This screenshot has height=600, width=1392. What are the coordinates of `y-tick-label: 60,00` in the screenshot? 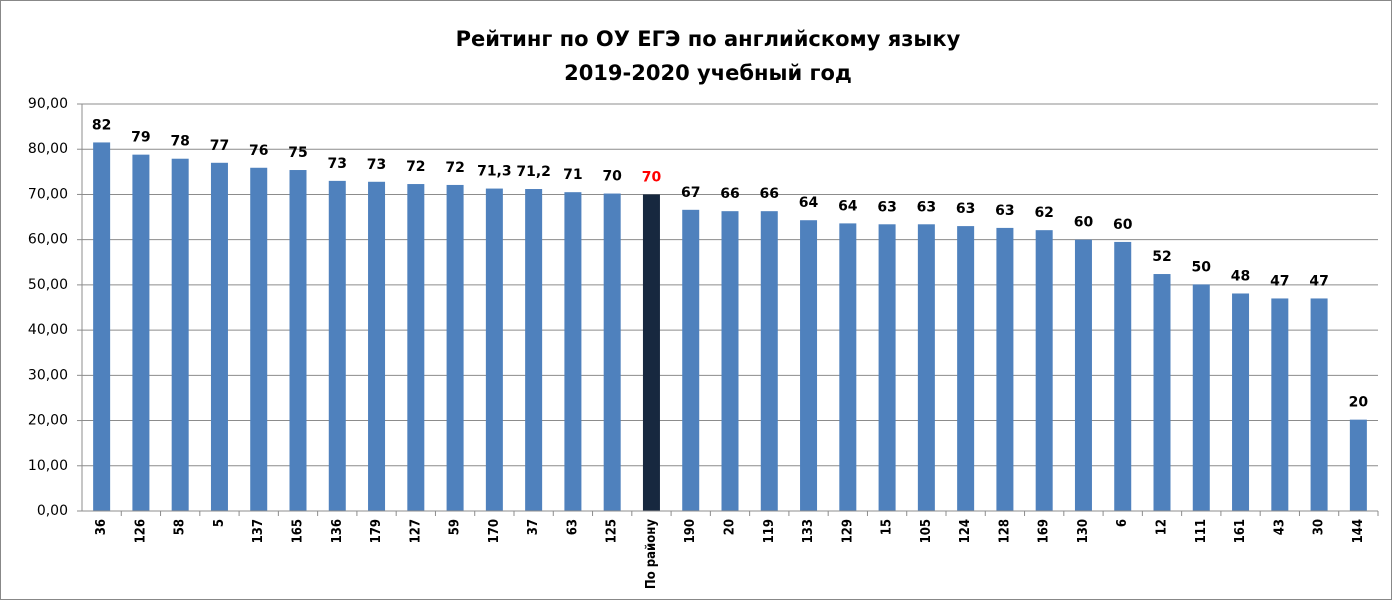 It's located at (48, 240).